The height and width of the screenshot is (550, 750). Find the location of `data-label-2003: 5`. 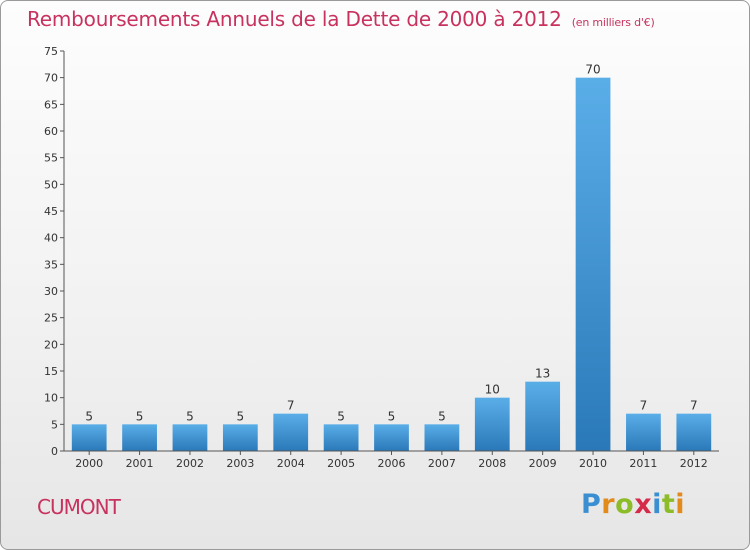

data-label-2003: 5 is located at coordinates (241, 416).